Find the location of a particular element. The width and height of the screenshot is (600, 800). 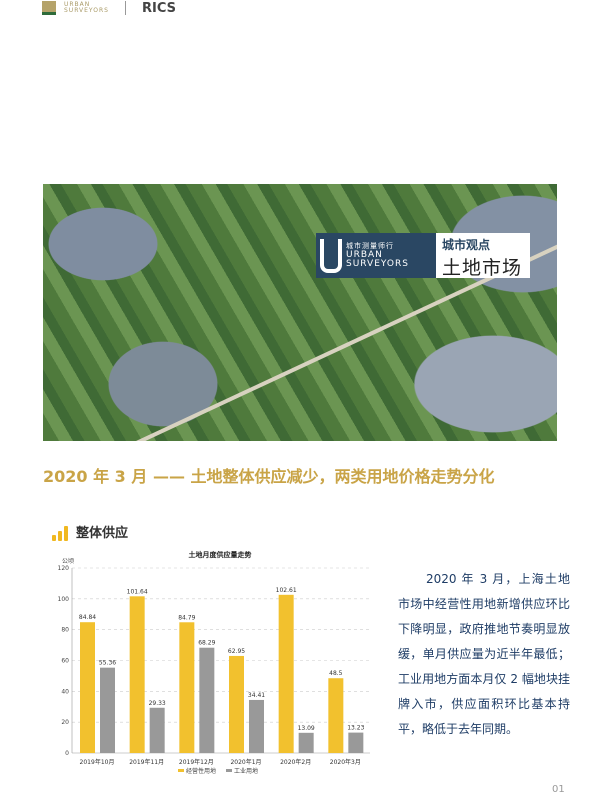

x-tick-label: 2020年1月 is located at coordinates (245, 762).